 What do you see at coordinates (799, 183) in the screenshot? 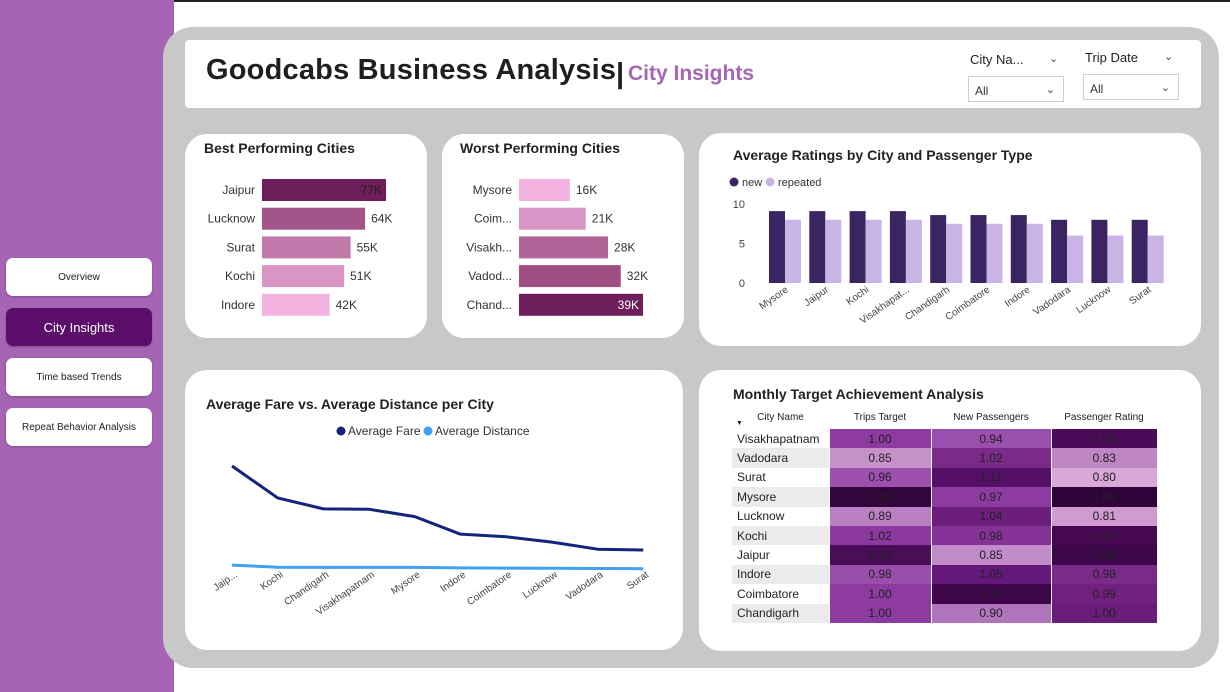
I see `ratings-legend-label: repeated` at bounding box center [799, 183].